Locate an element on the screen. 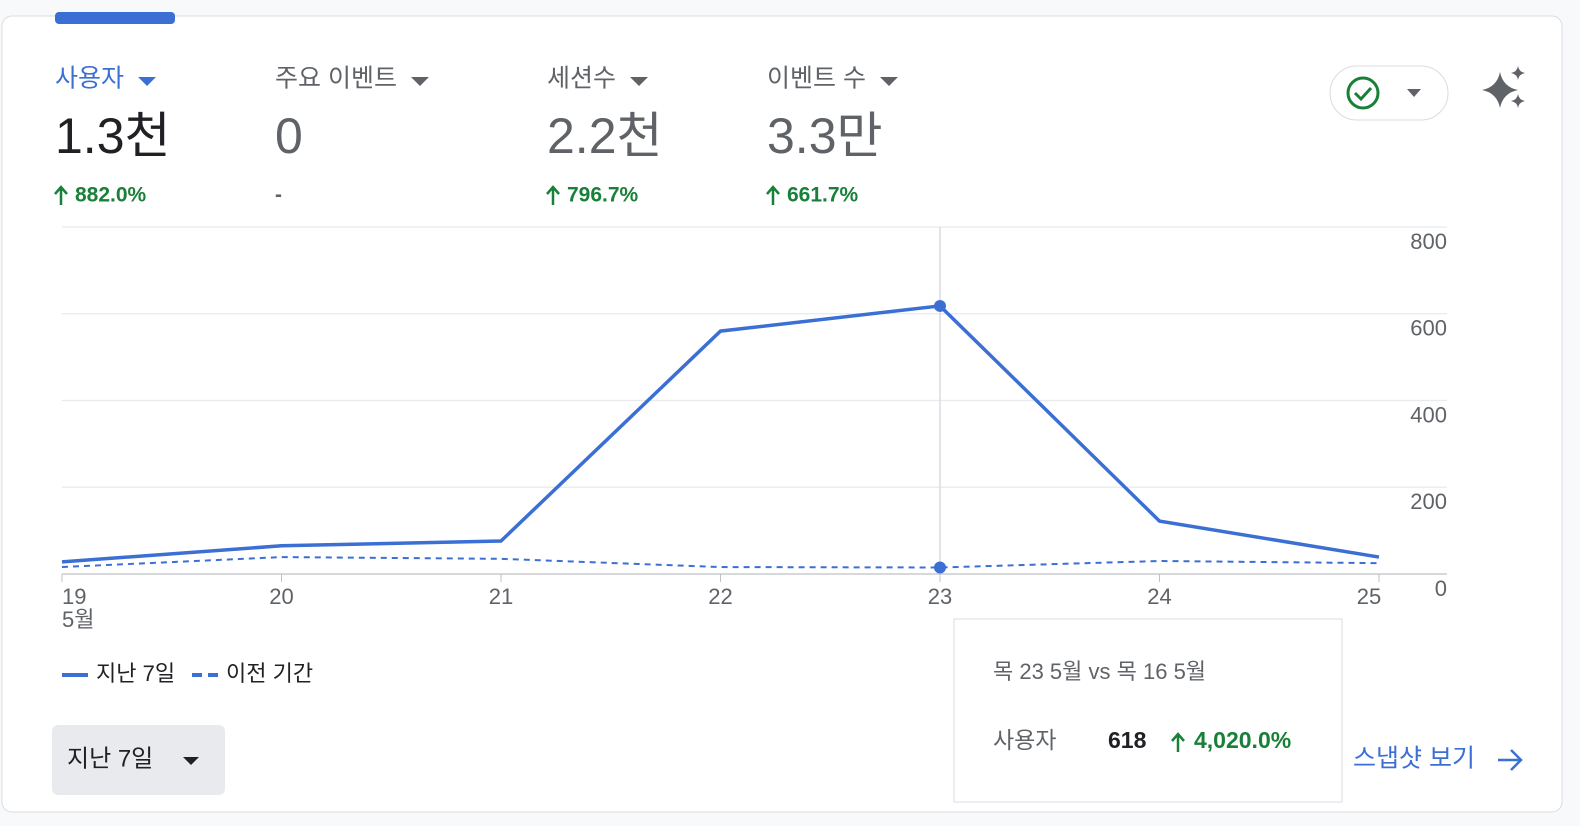 The width and height of the screenshot is (1580, 826). tooltip-change: 4,020.0% is located at coordinates (1242, 740).